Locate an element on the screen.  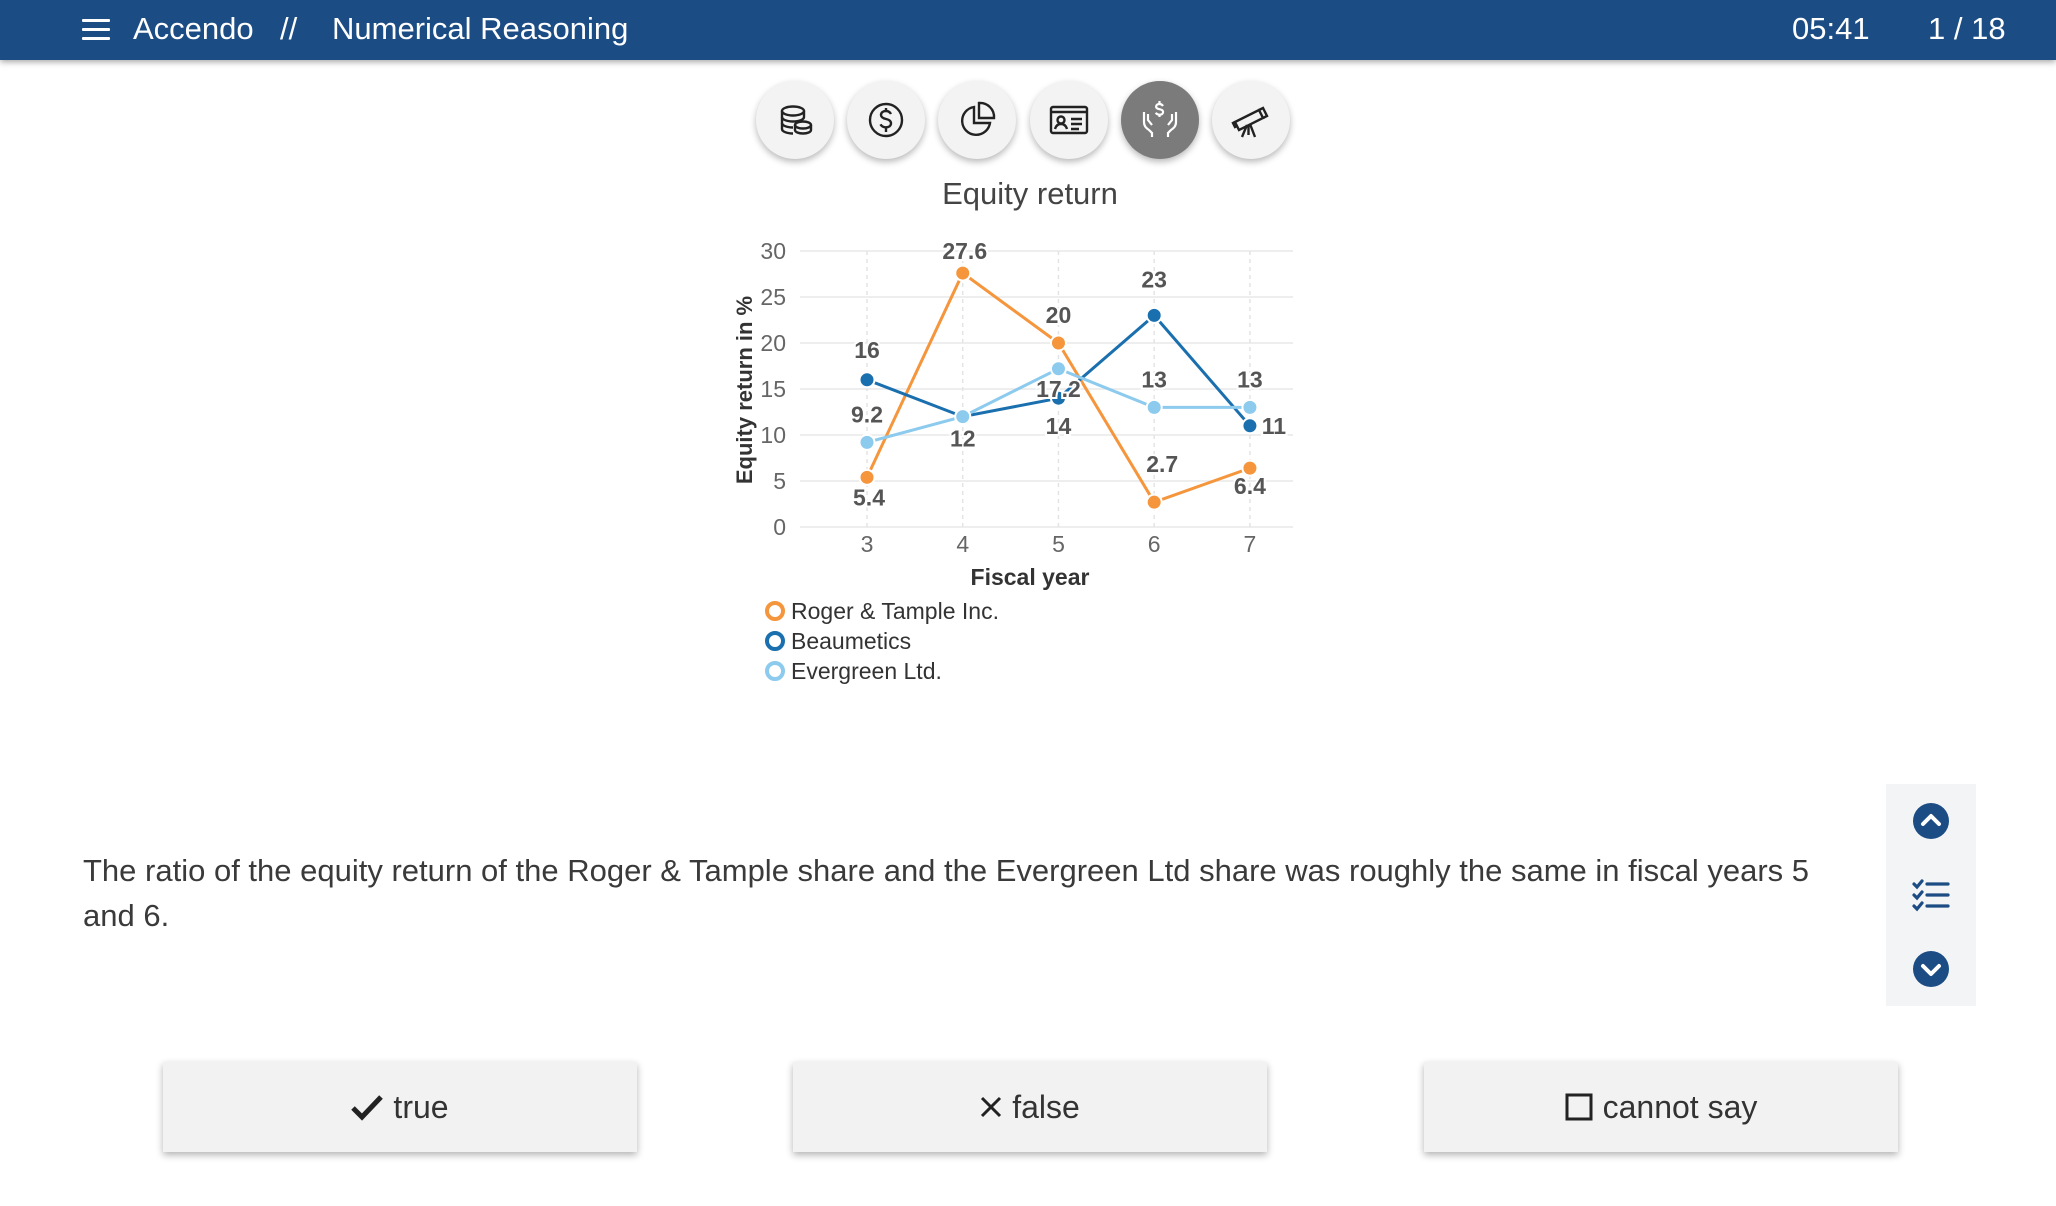
hands-money-button is located at coordinates (1160, 120).